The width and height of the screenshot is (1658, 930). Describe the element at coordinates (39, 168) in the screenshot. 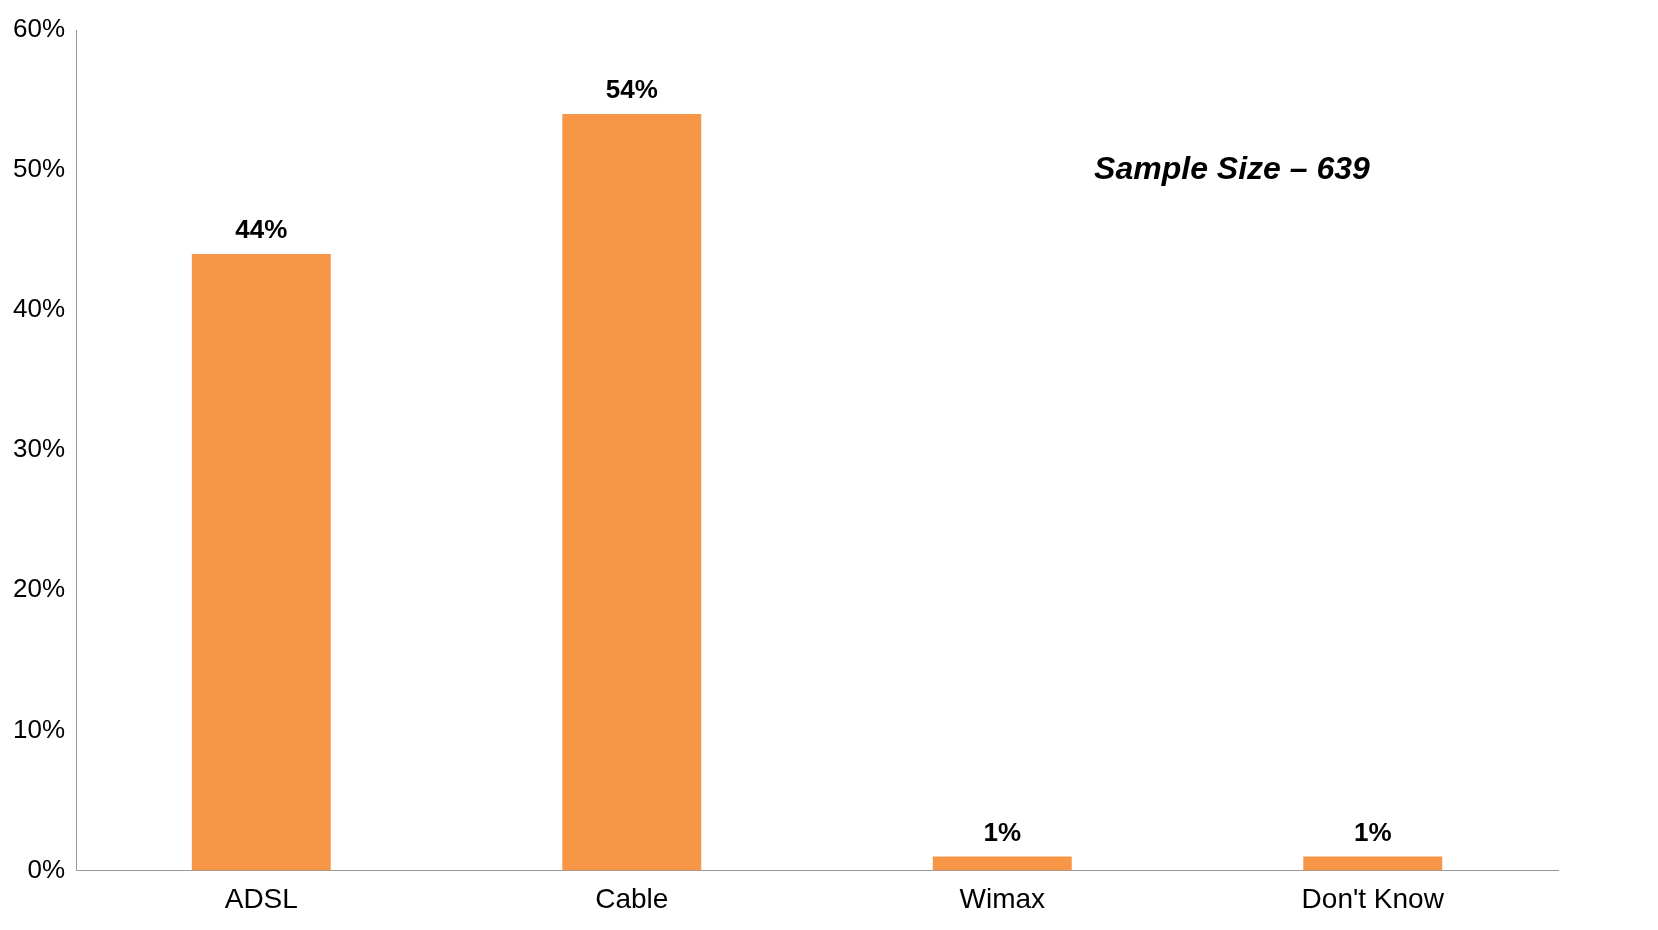

I see `y-tick-label: 50%` at that location.